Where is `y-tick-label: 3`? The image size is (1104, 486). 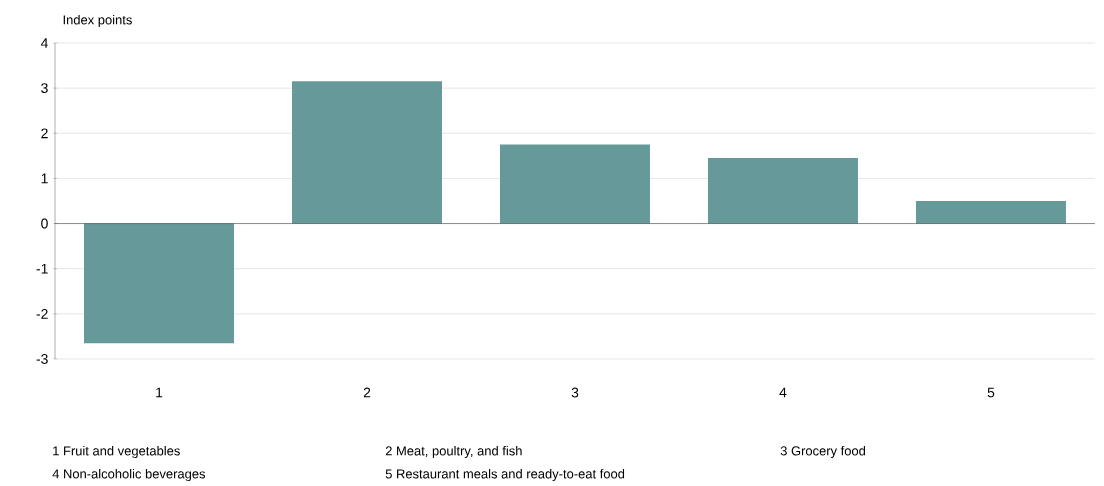 y-tick-label: 3 is located at coordinates (44, 88).